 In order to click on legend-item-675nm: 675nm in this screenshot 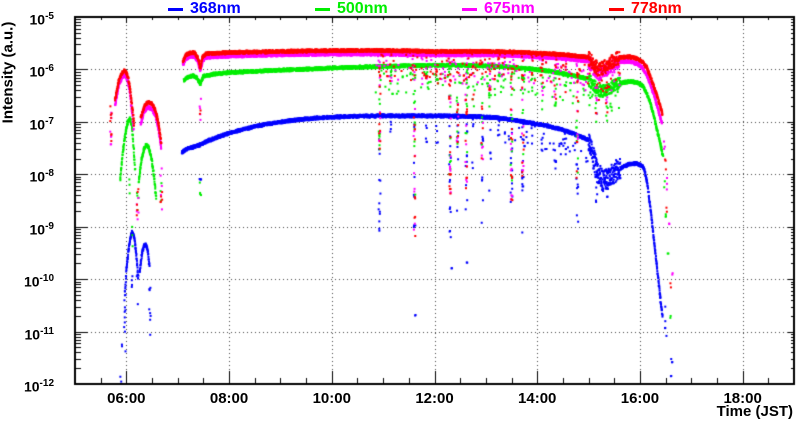, I will do `click(498, 9)`.